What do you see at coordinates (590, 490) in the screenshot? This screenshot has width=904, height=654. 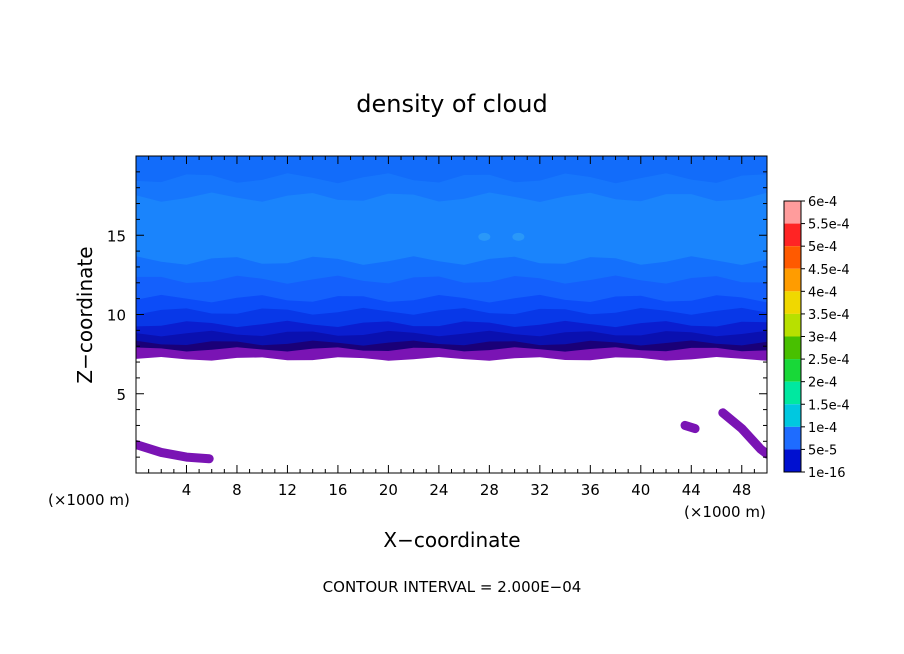 I see `x-tick-label: 36` at bounding box center [590, 490].